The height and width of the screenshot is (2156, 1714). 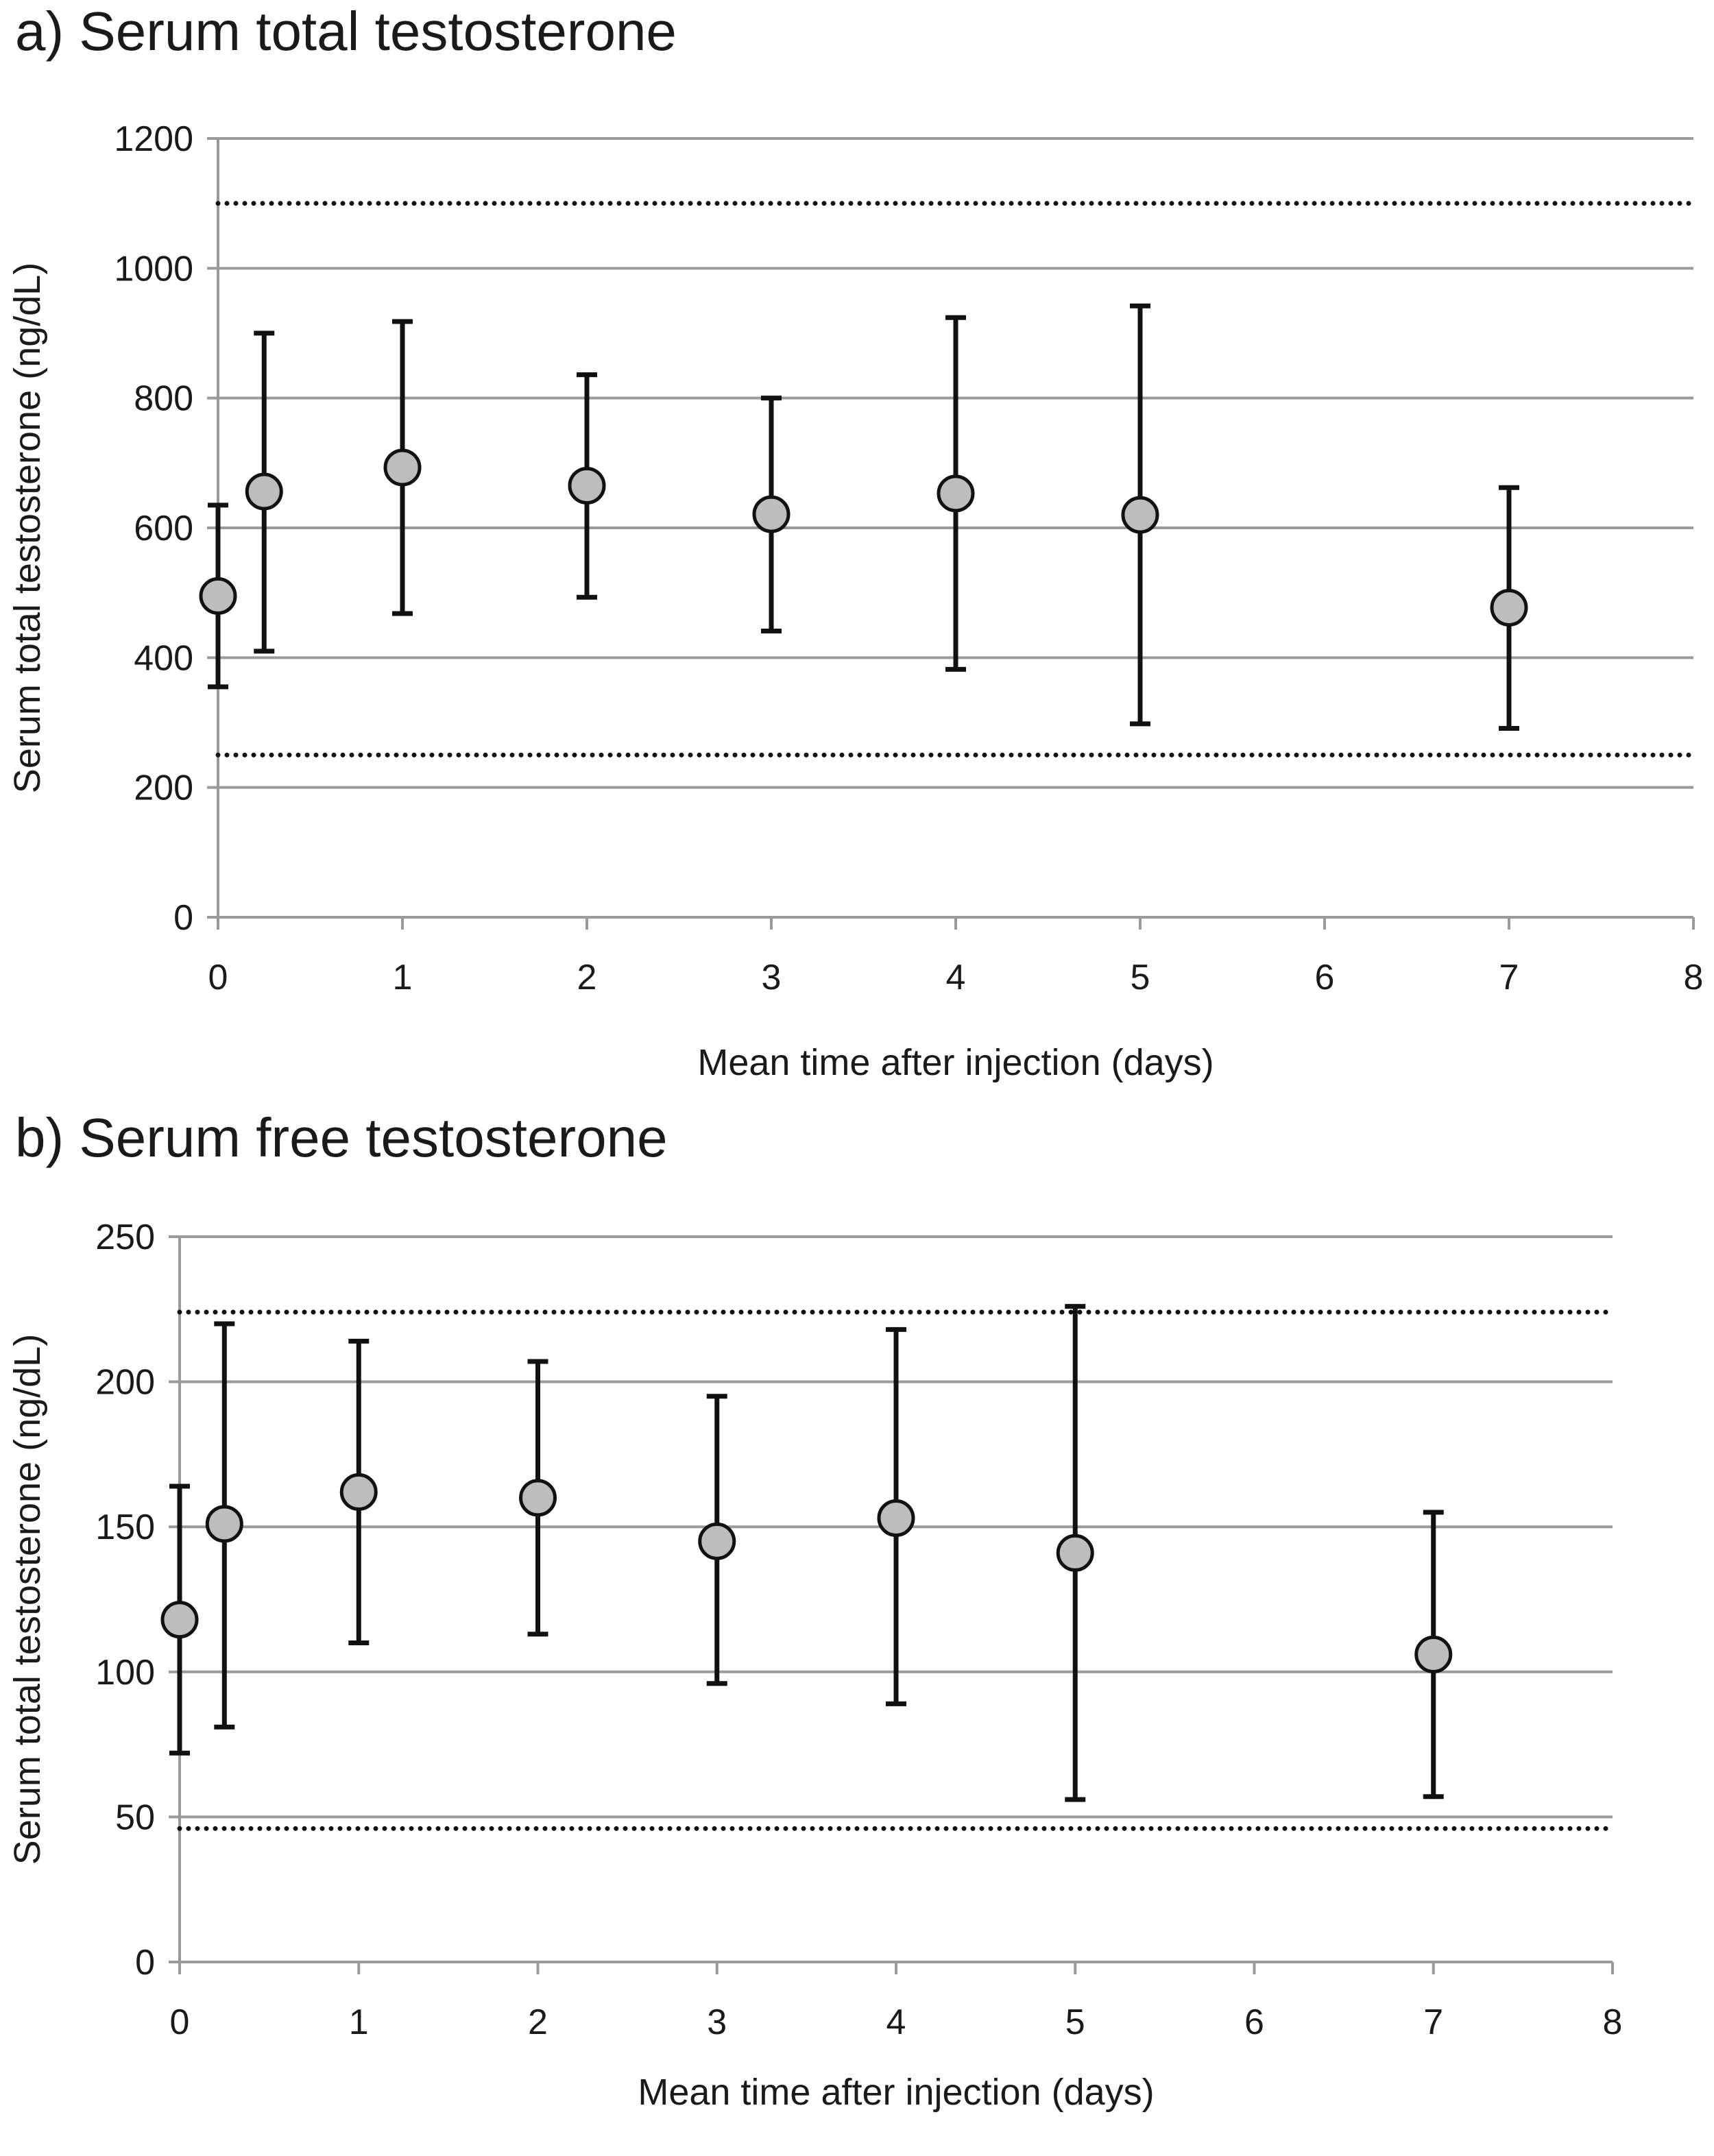 I want to click on y-tick-label: 50, so click(x=135, y=1817).